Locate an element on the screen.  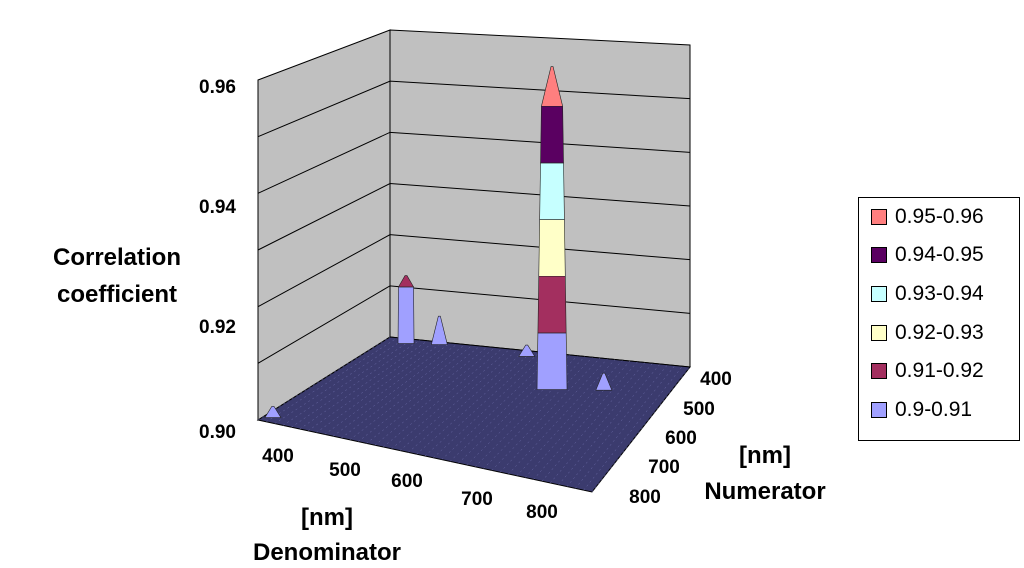
numerator-axis-title: [nm] is located at coordinates (765, 455).